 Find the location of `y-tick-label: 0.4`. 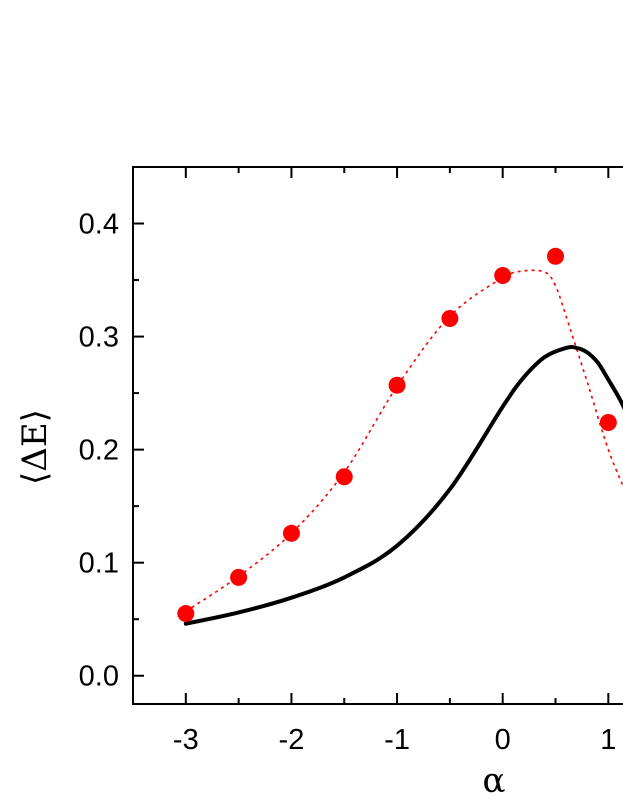

y-tick-label: 0.4 is located at coordinates (99, 225).